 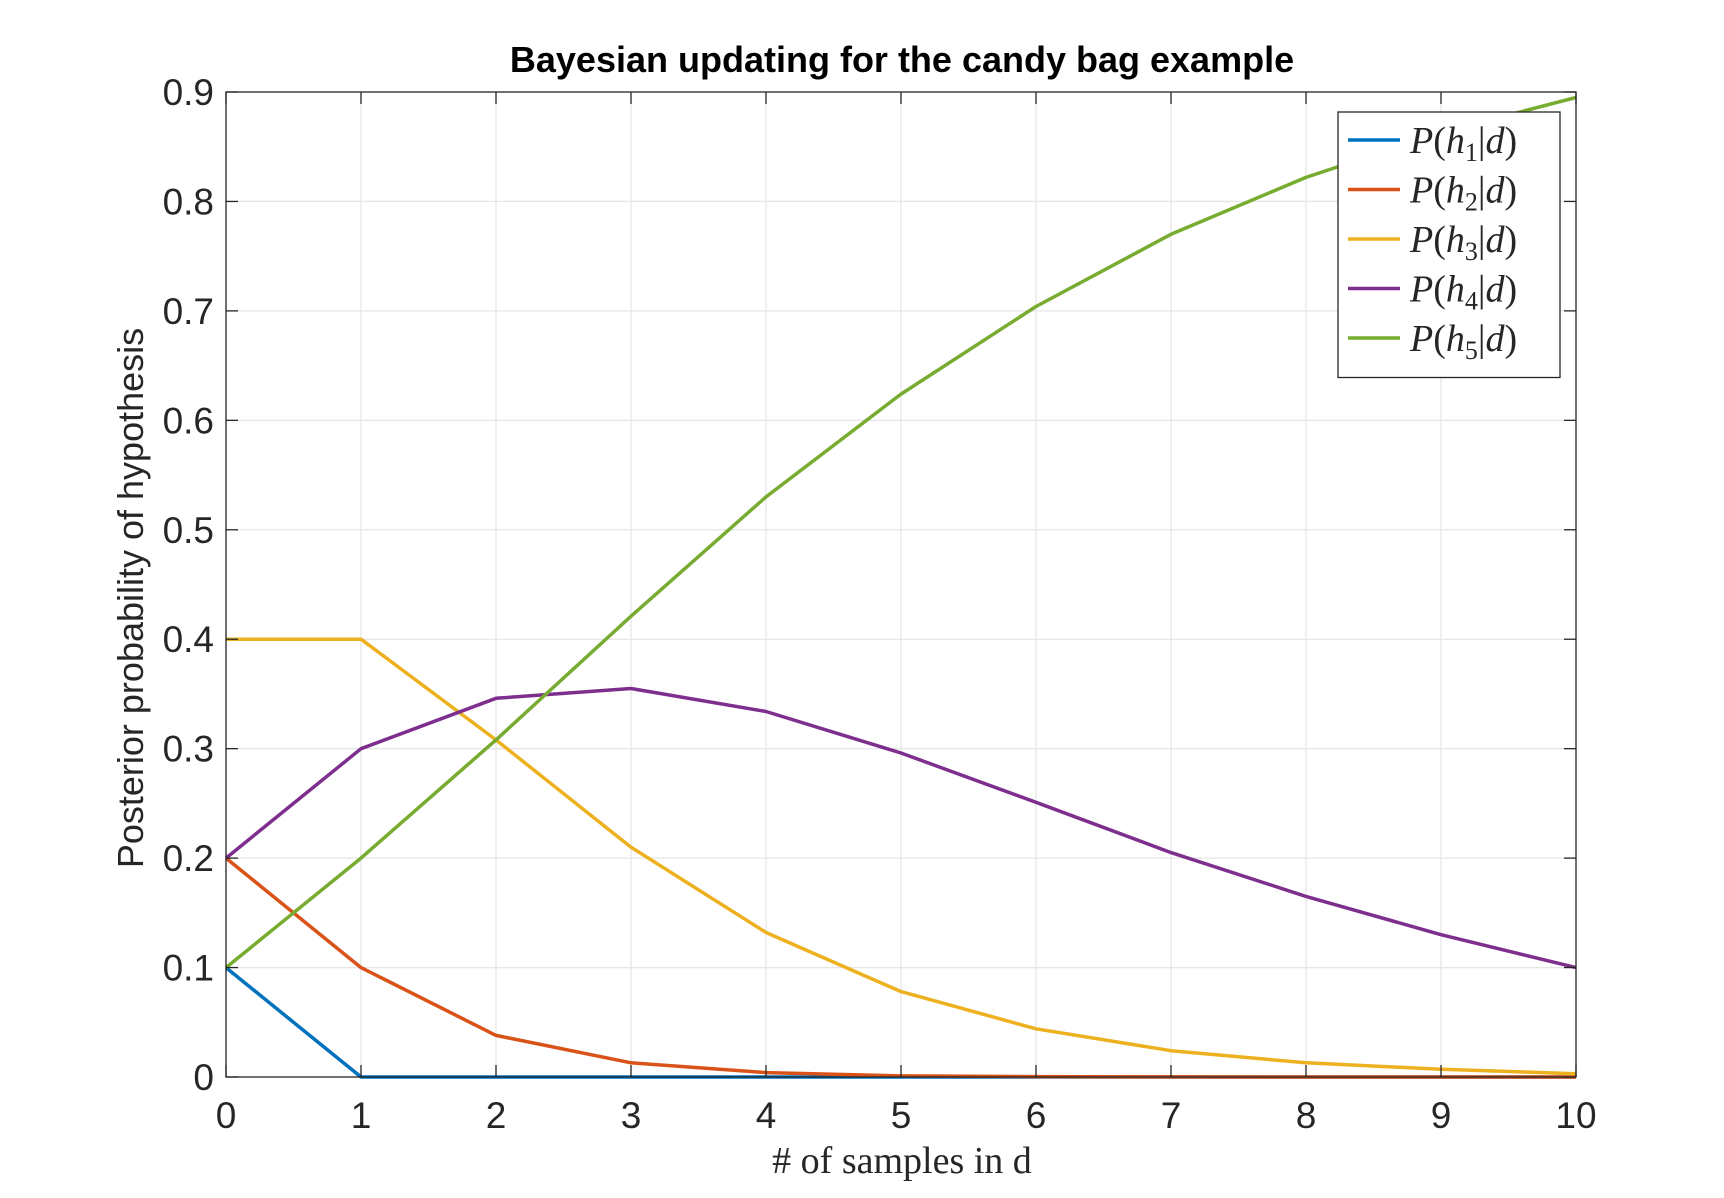 What do you see at coordinates (1171, 1115) in the screenshot?
I see `x-tick-label: 7` at bounding box center [1171, 1115].